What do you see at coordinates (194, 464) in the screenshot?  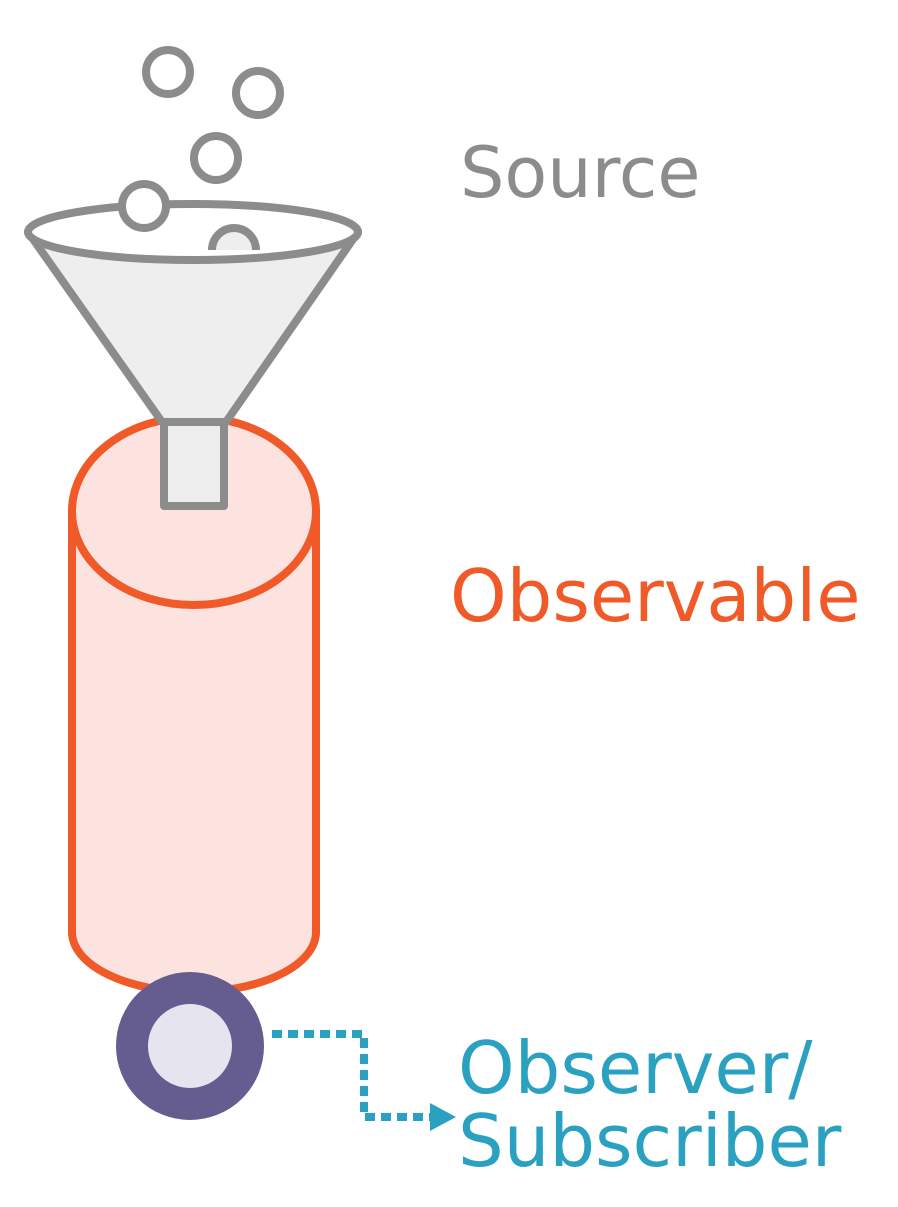 I see `funnel-spout` at bounding box center [194, 464].